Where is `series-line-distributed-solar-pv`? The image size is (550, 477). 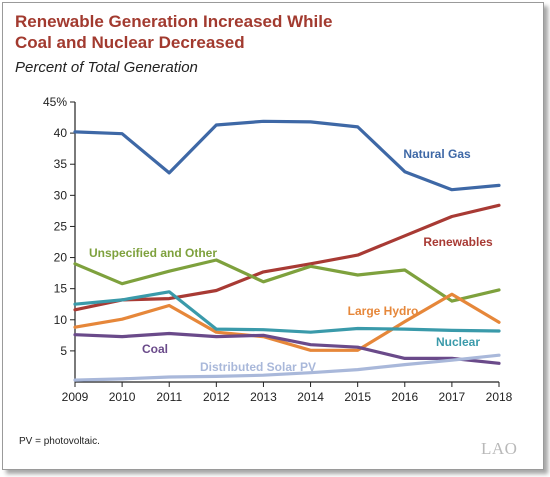 series-line-distributed-solar-pv is located at coordinates (287, 367).